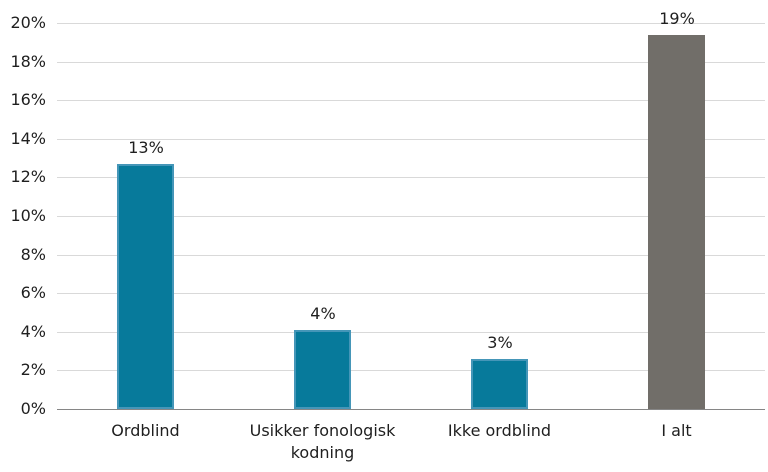 The width and height of the screenshot is (768, 472). Describe the element at coordinates (28, 61) in the screenshot. I see `y-axis-tick-label: 18%` at that location.